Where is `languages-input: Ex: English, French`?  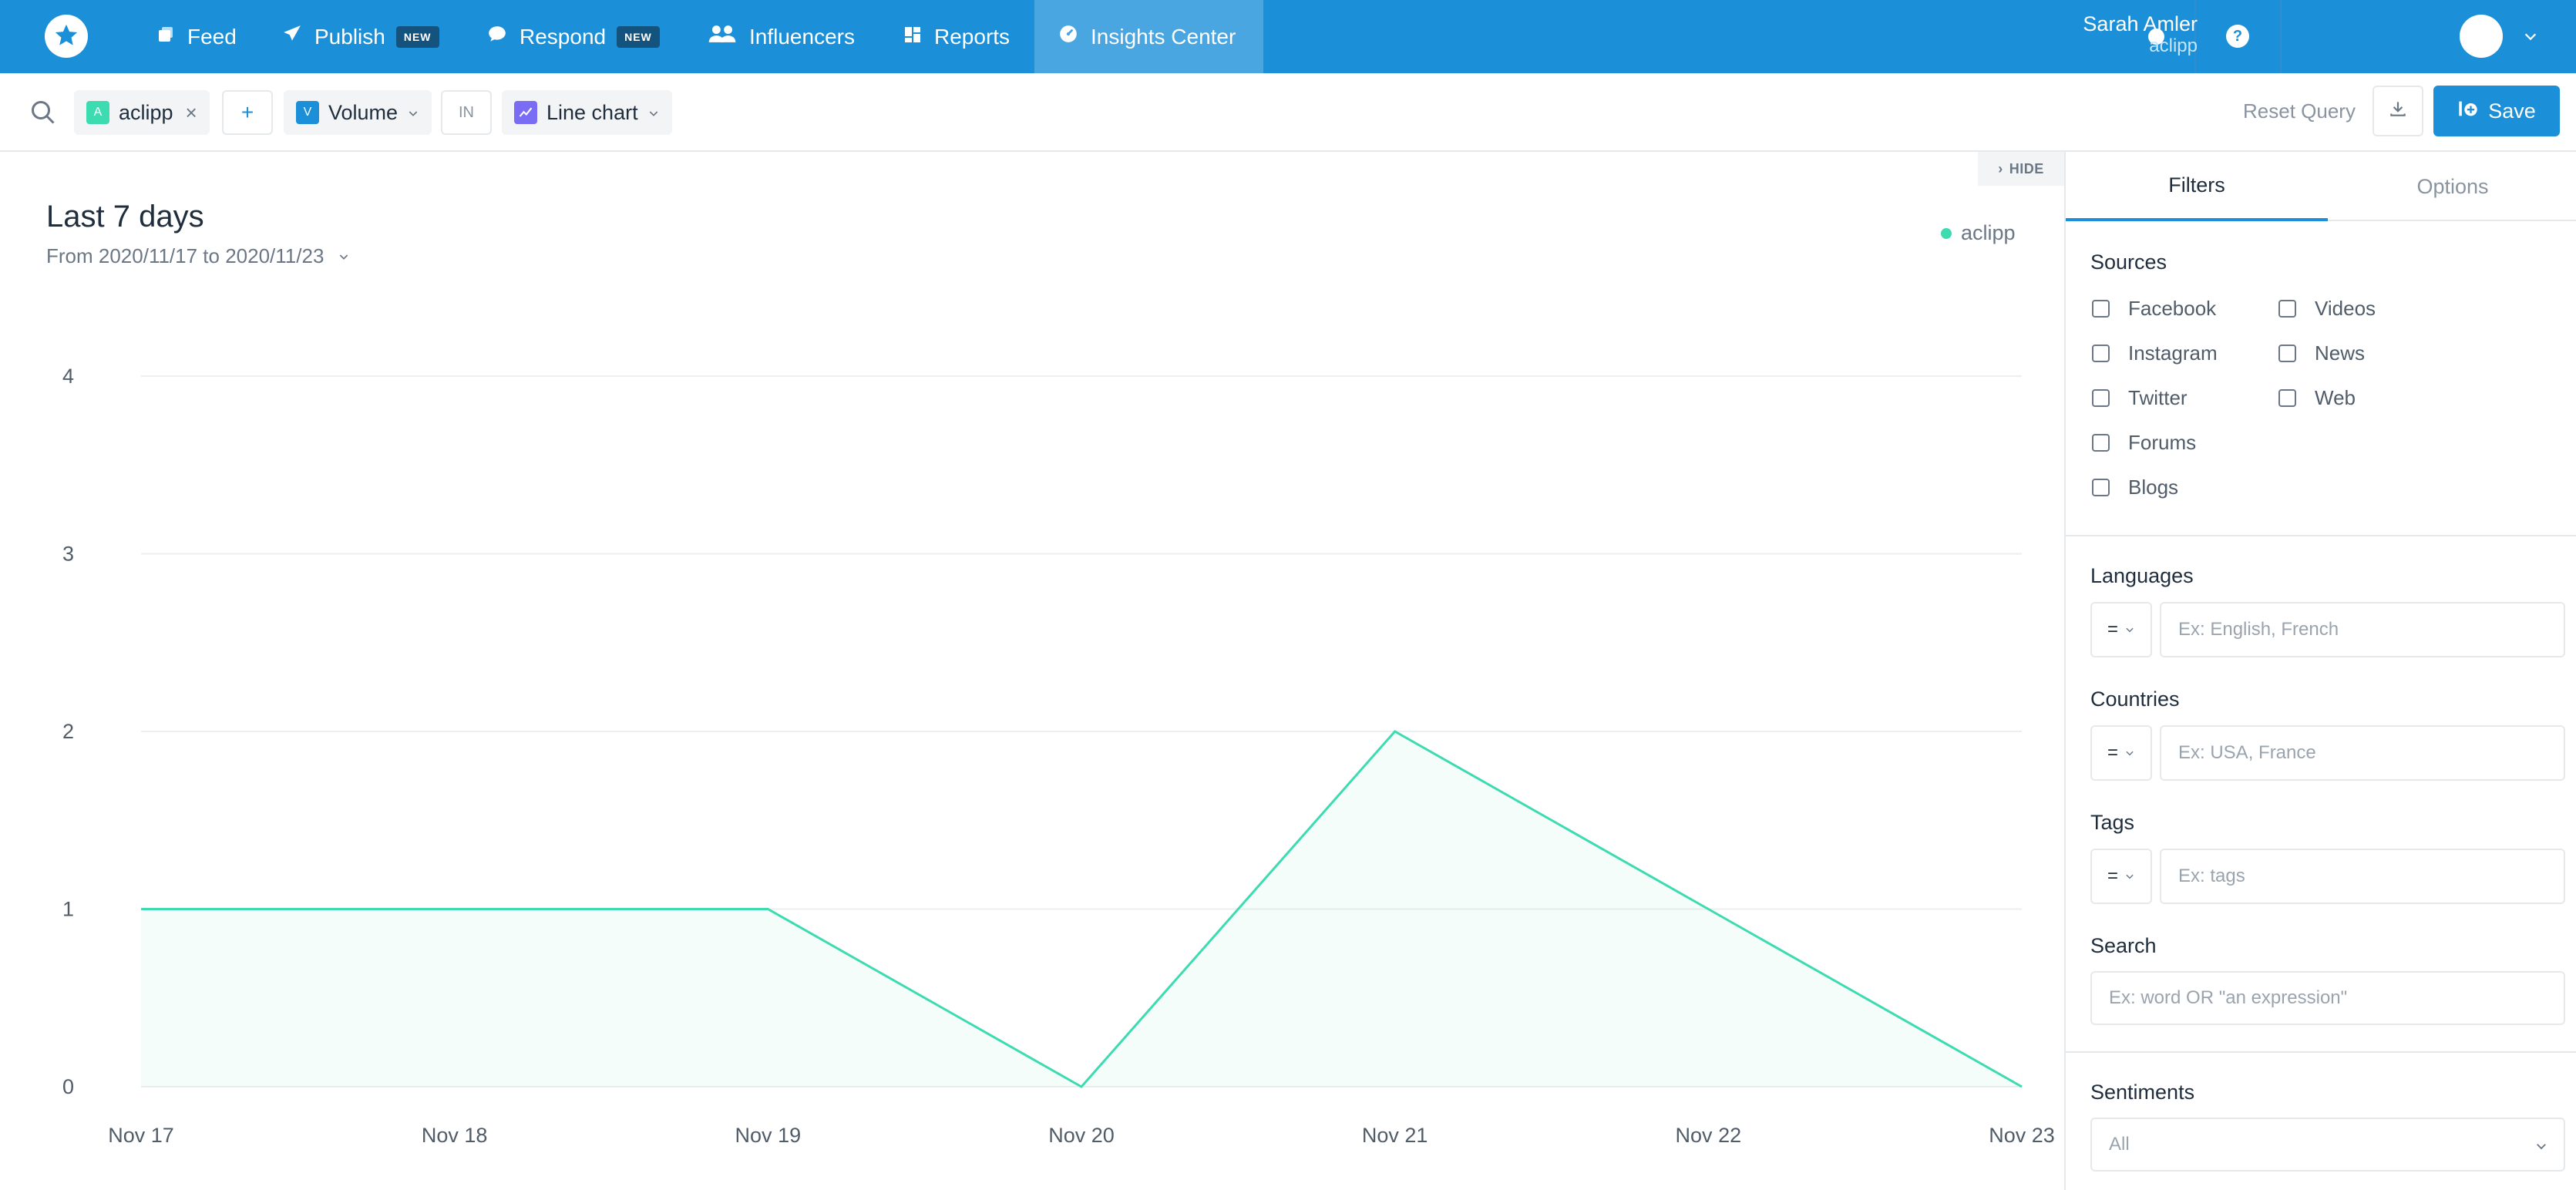 languages-input: Ex: English, French is located at coordinates (2362, 629).